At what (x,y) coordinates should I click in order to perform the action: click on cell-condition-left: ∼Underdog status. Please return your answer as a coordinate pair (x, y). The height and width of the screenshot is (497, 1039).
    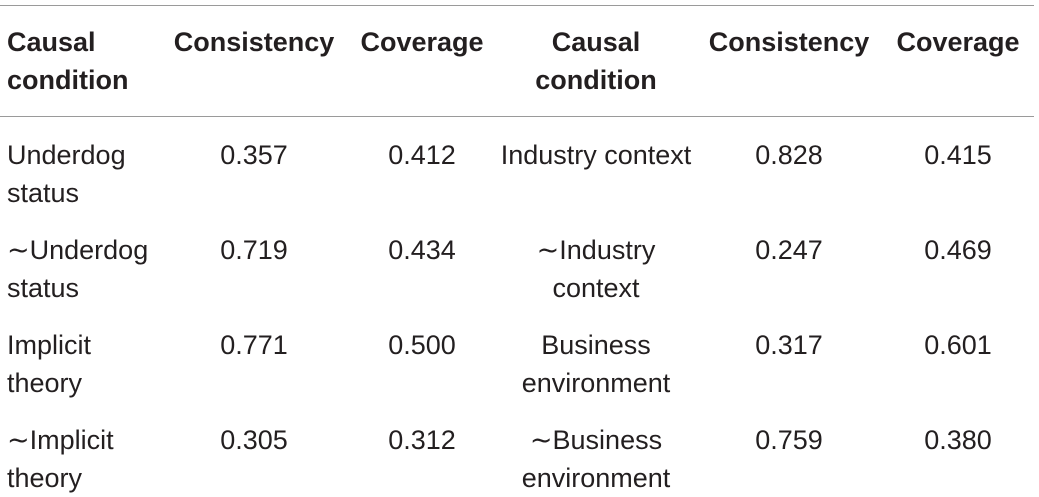
    Looking at the image, I should click on (78, 269).